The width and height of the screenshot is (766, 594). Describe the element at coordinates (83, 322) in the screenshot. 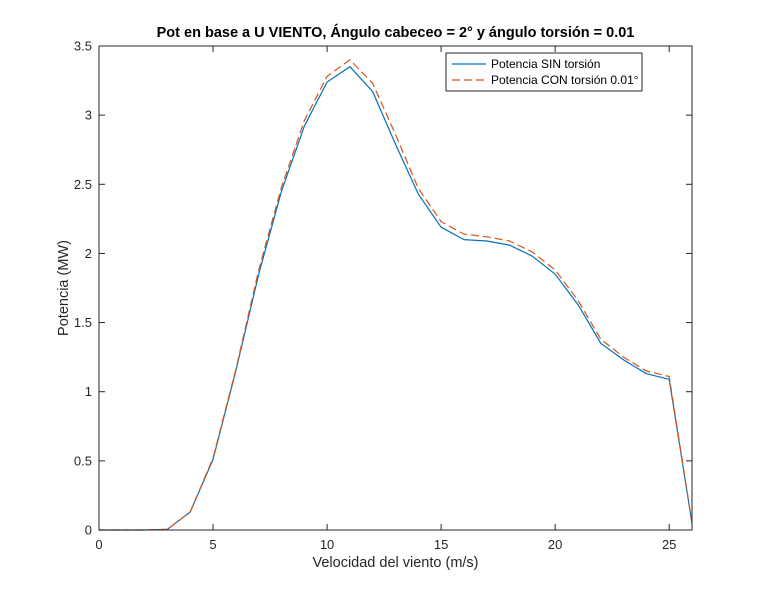

I see `y-tick-label: 1.5` at that location.